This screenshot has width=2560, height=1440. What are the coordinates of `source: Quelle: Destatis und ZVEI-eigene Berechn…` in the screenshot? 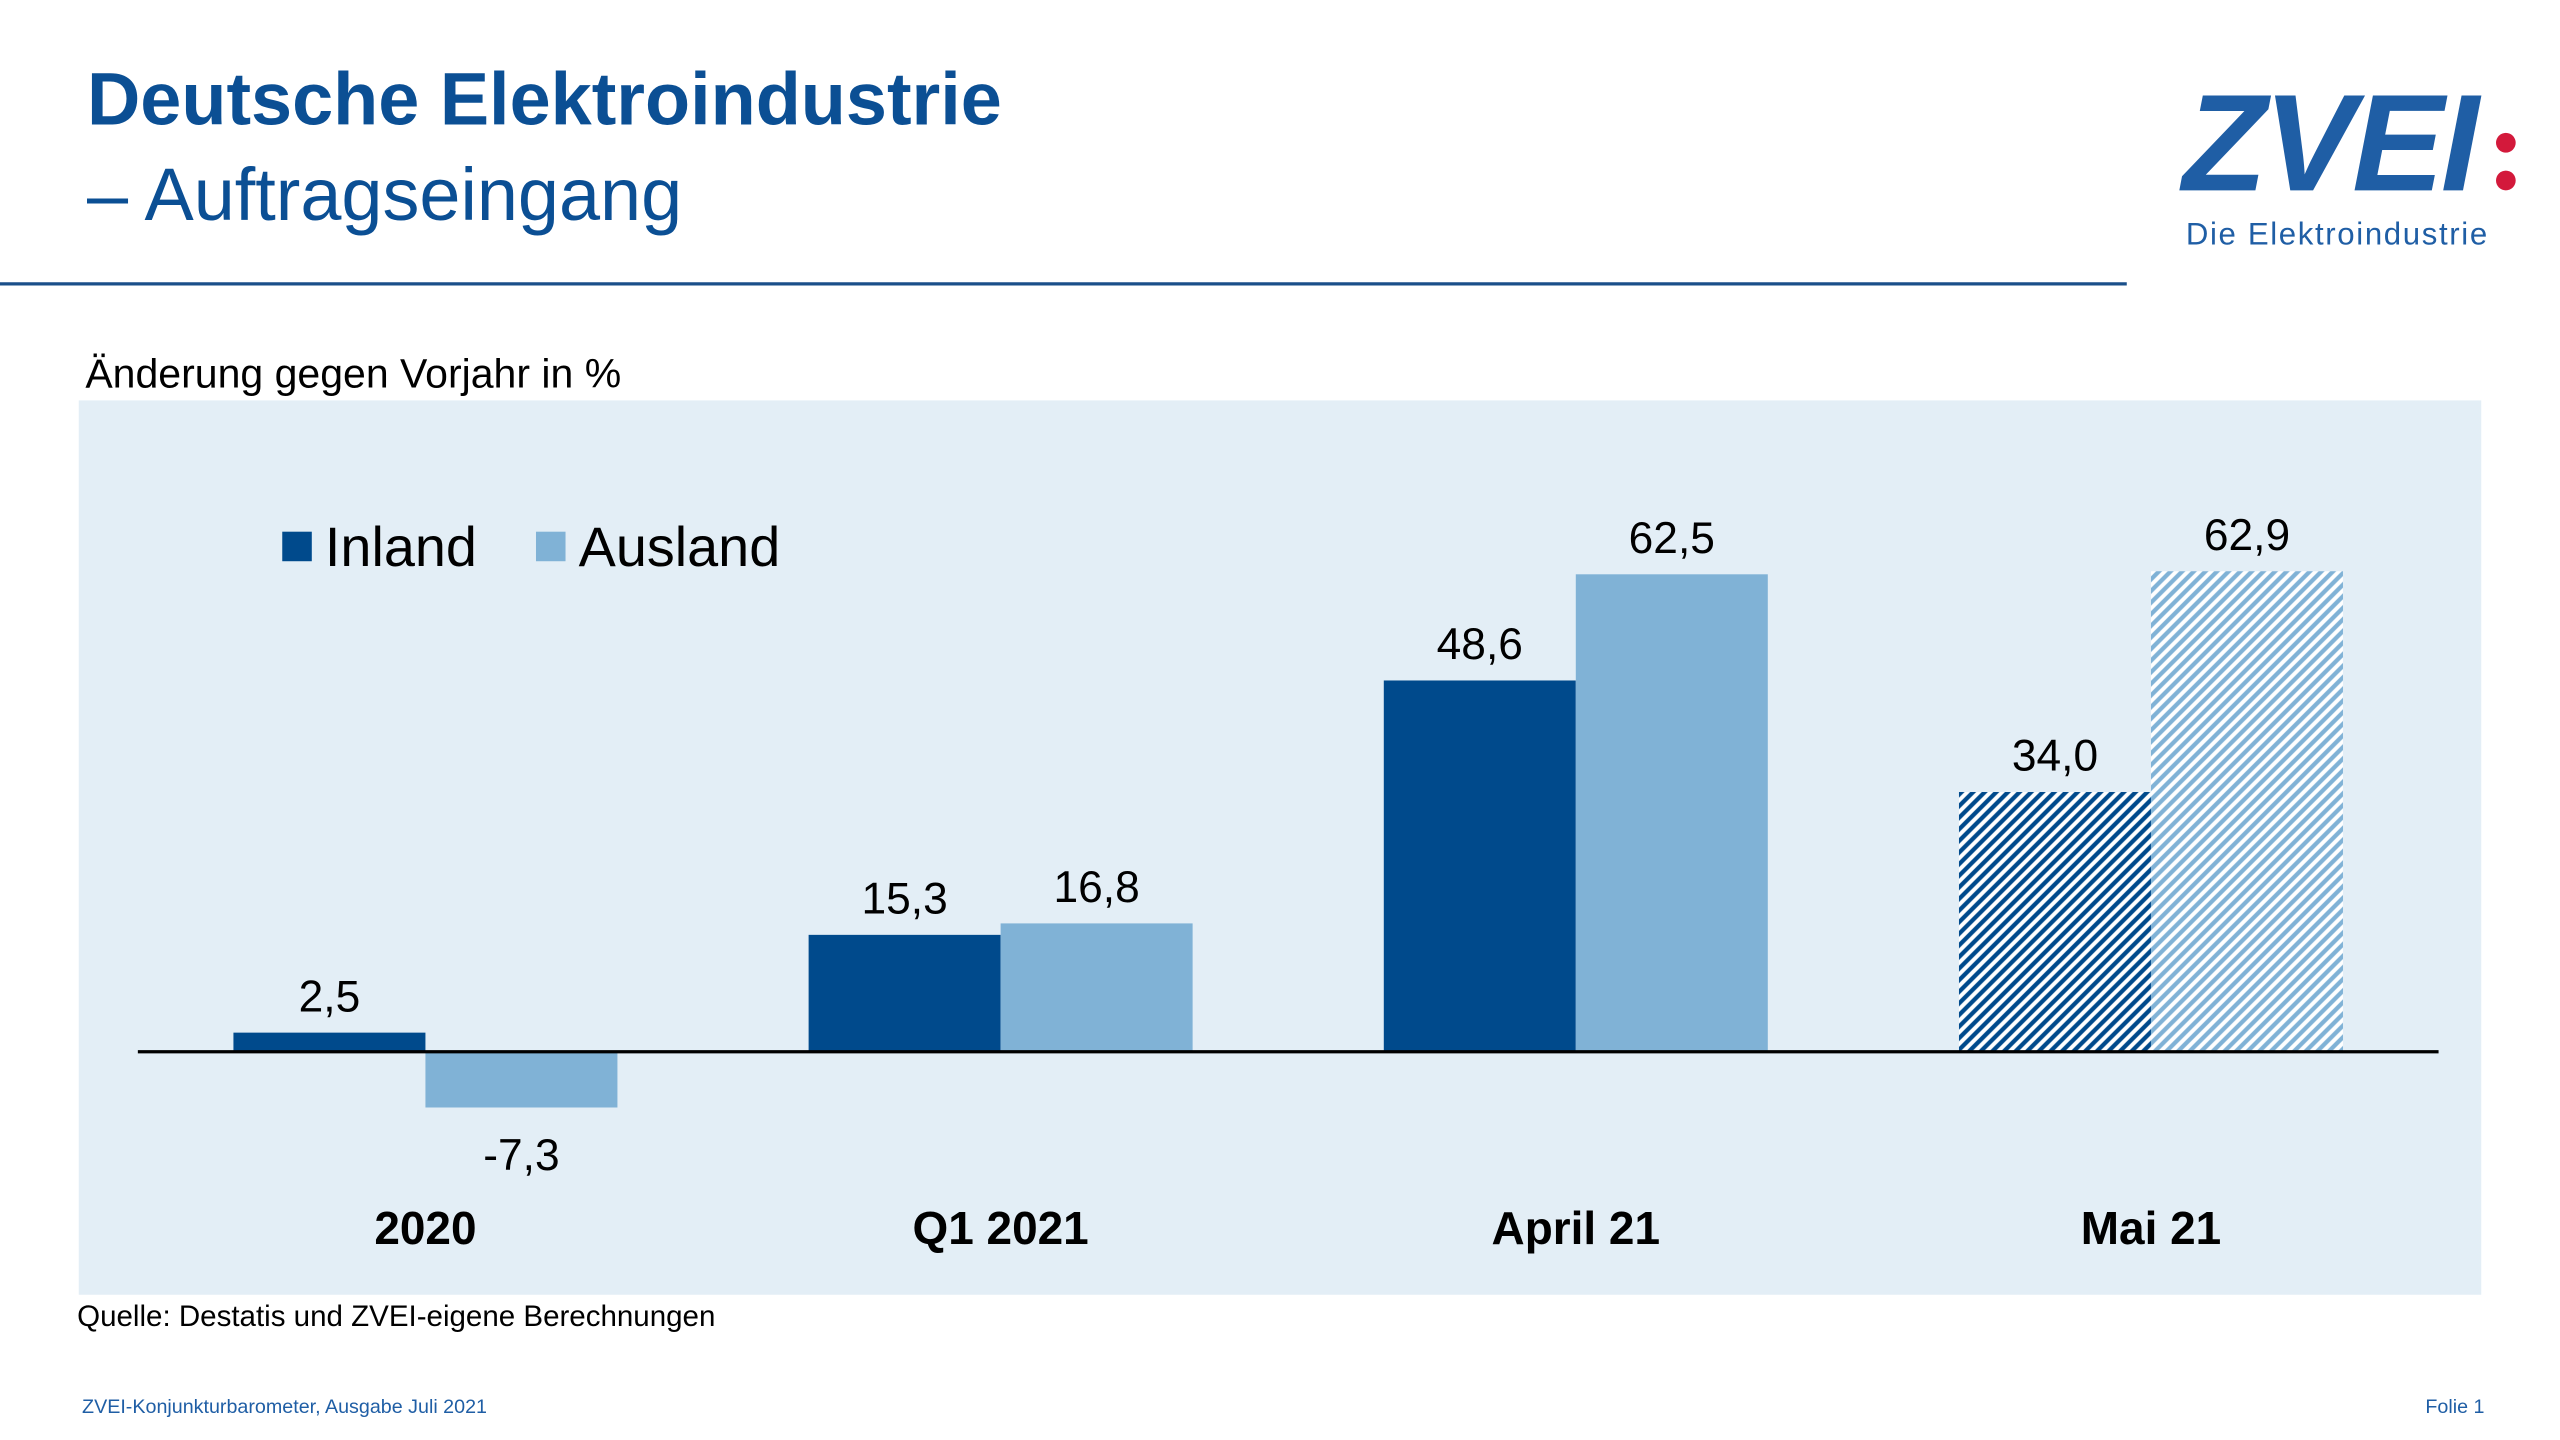 It's located at (396, 1316).